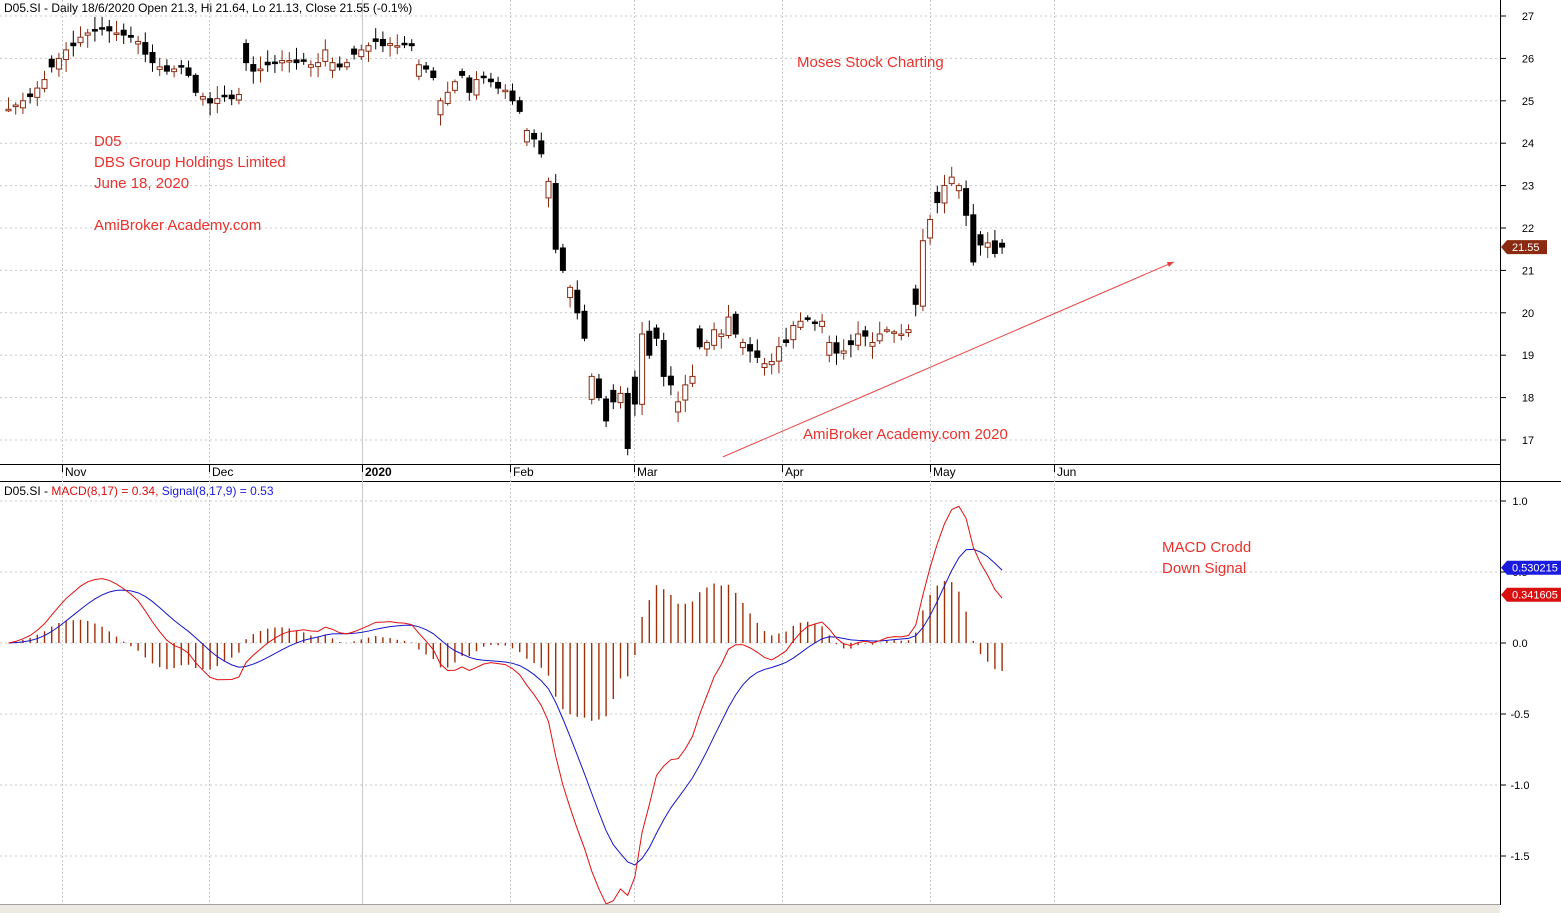  What do you see at coordinates (750, 908) in the screenshot?
I see `sheet-tab-bar` at bounding box center [750, 908].